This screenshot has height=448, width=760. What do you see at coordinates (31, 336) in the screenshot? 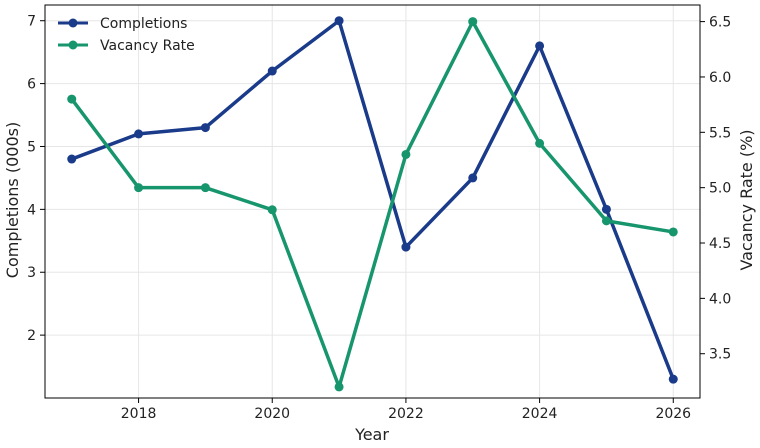
I see `y-left-tick-label: 2` at bounding box center [31, 336].